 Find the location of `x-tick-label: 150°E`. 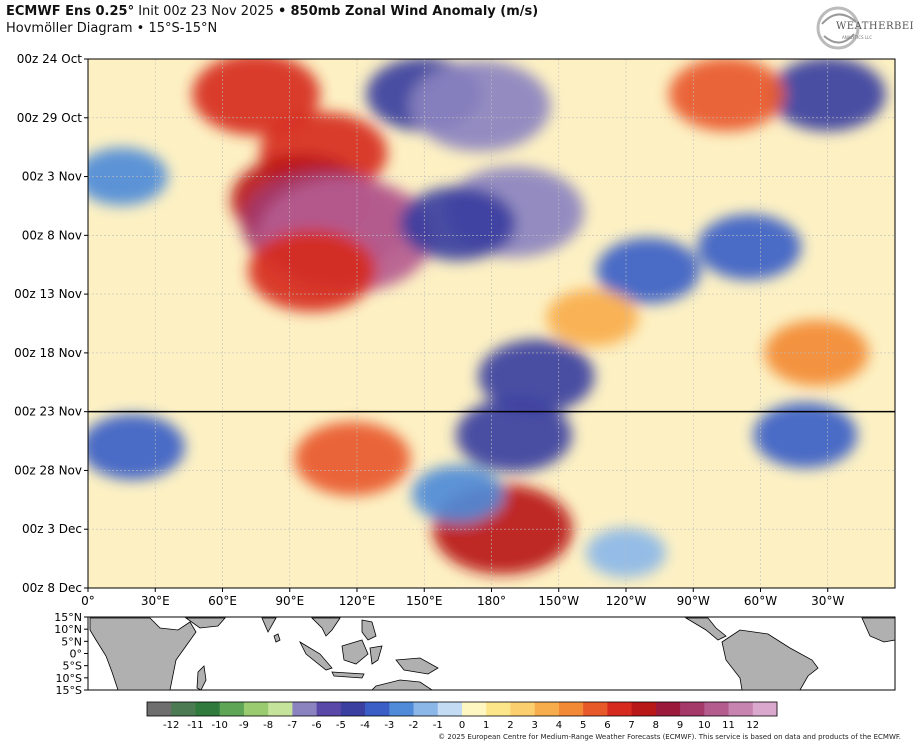

x-tick-label: 150°E is located at coordinates (424, 601).